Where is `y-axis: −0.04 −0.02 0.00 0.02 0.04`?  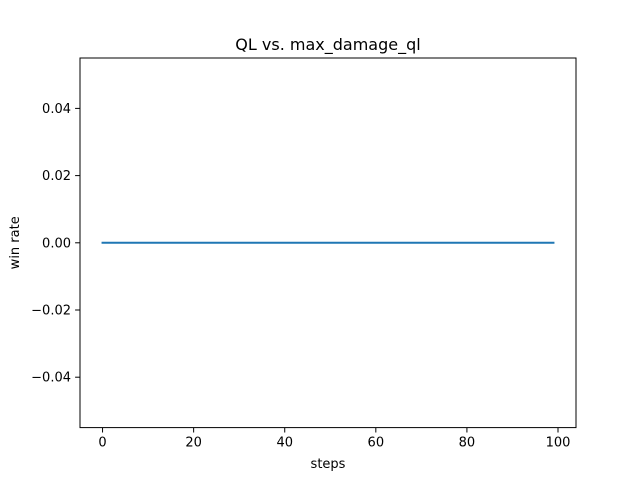 y-axis: −0.04 −0.02 0.00 0.02 0.04 is located at coordinates (55, 244).